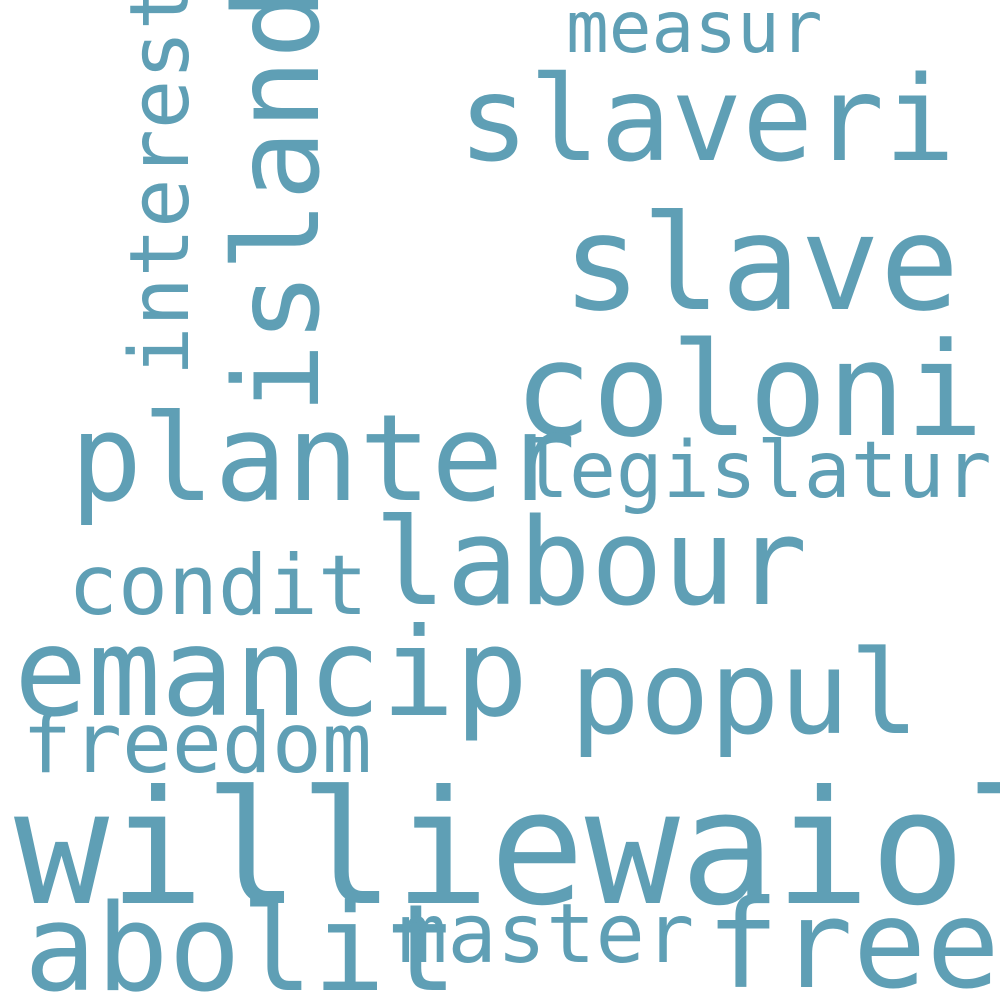 This screenshot has width=1000, height=1000. Describe the element at coordinates (218, 585) in the screenshot. I see `word-condit: condit` at that location.